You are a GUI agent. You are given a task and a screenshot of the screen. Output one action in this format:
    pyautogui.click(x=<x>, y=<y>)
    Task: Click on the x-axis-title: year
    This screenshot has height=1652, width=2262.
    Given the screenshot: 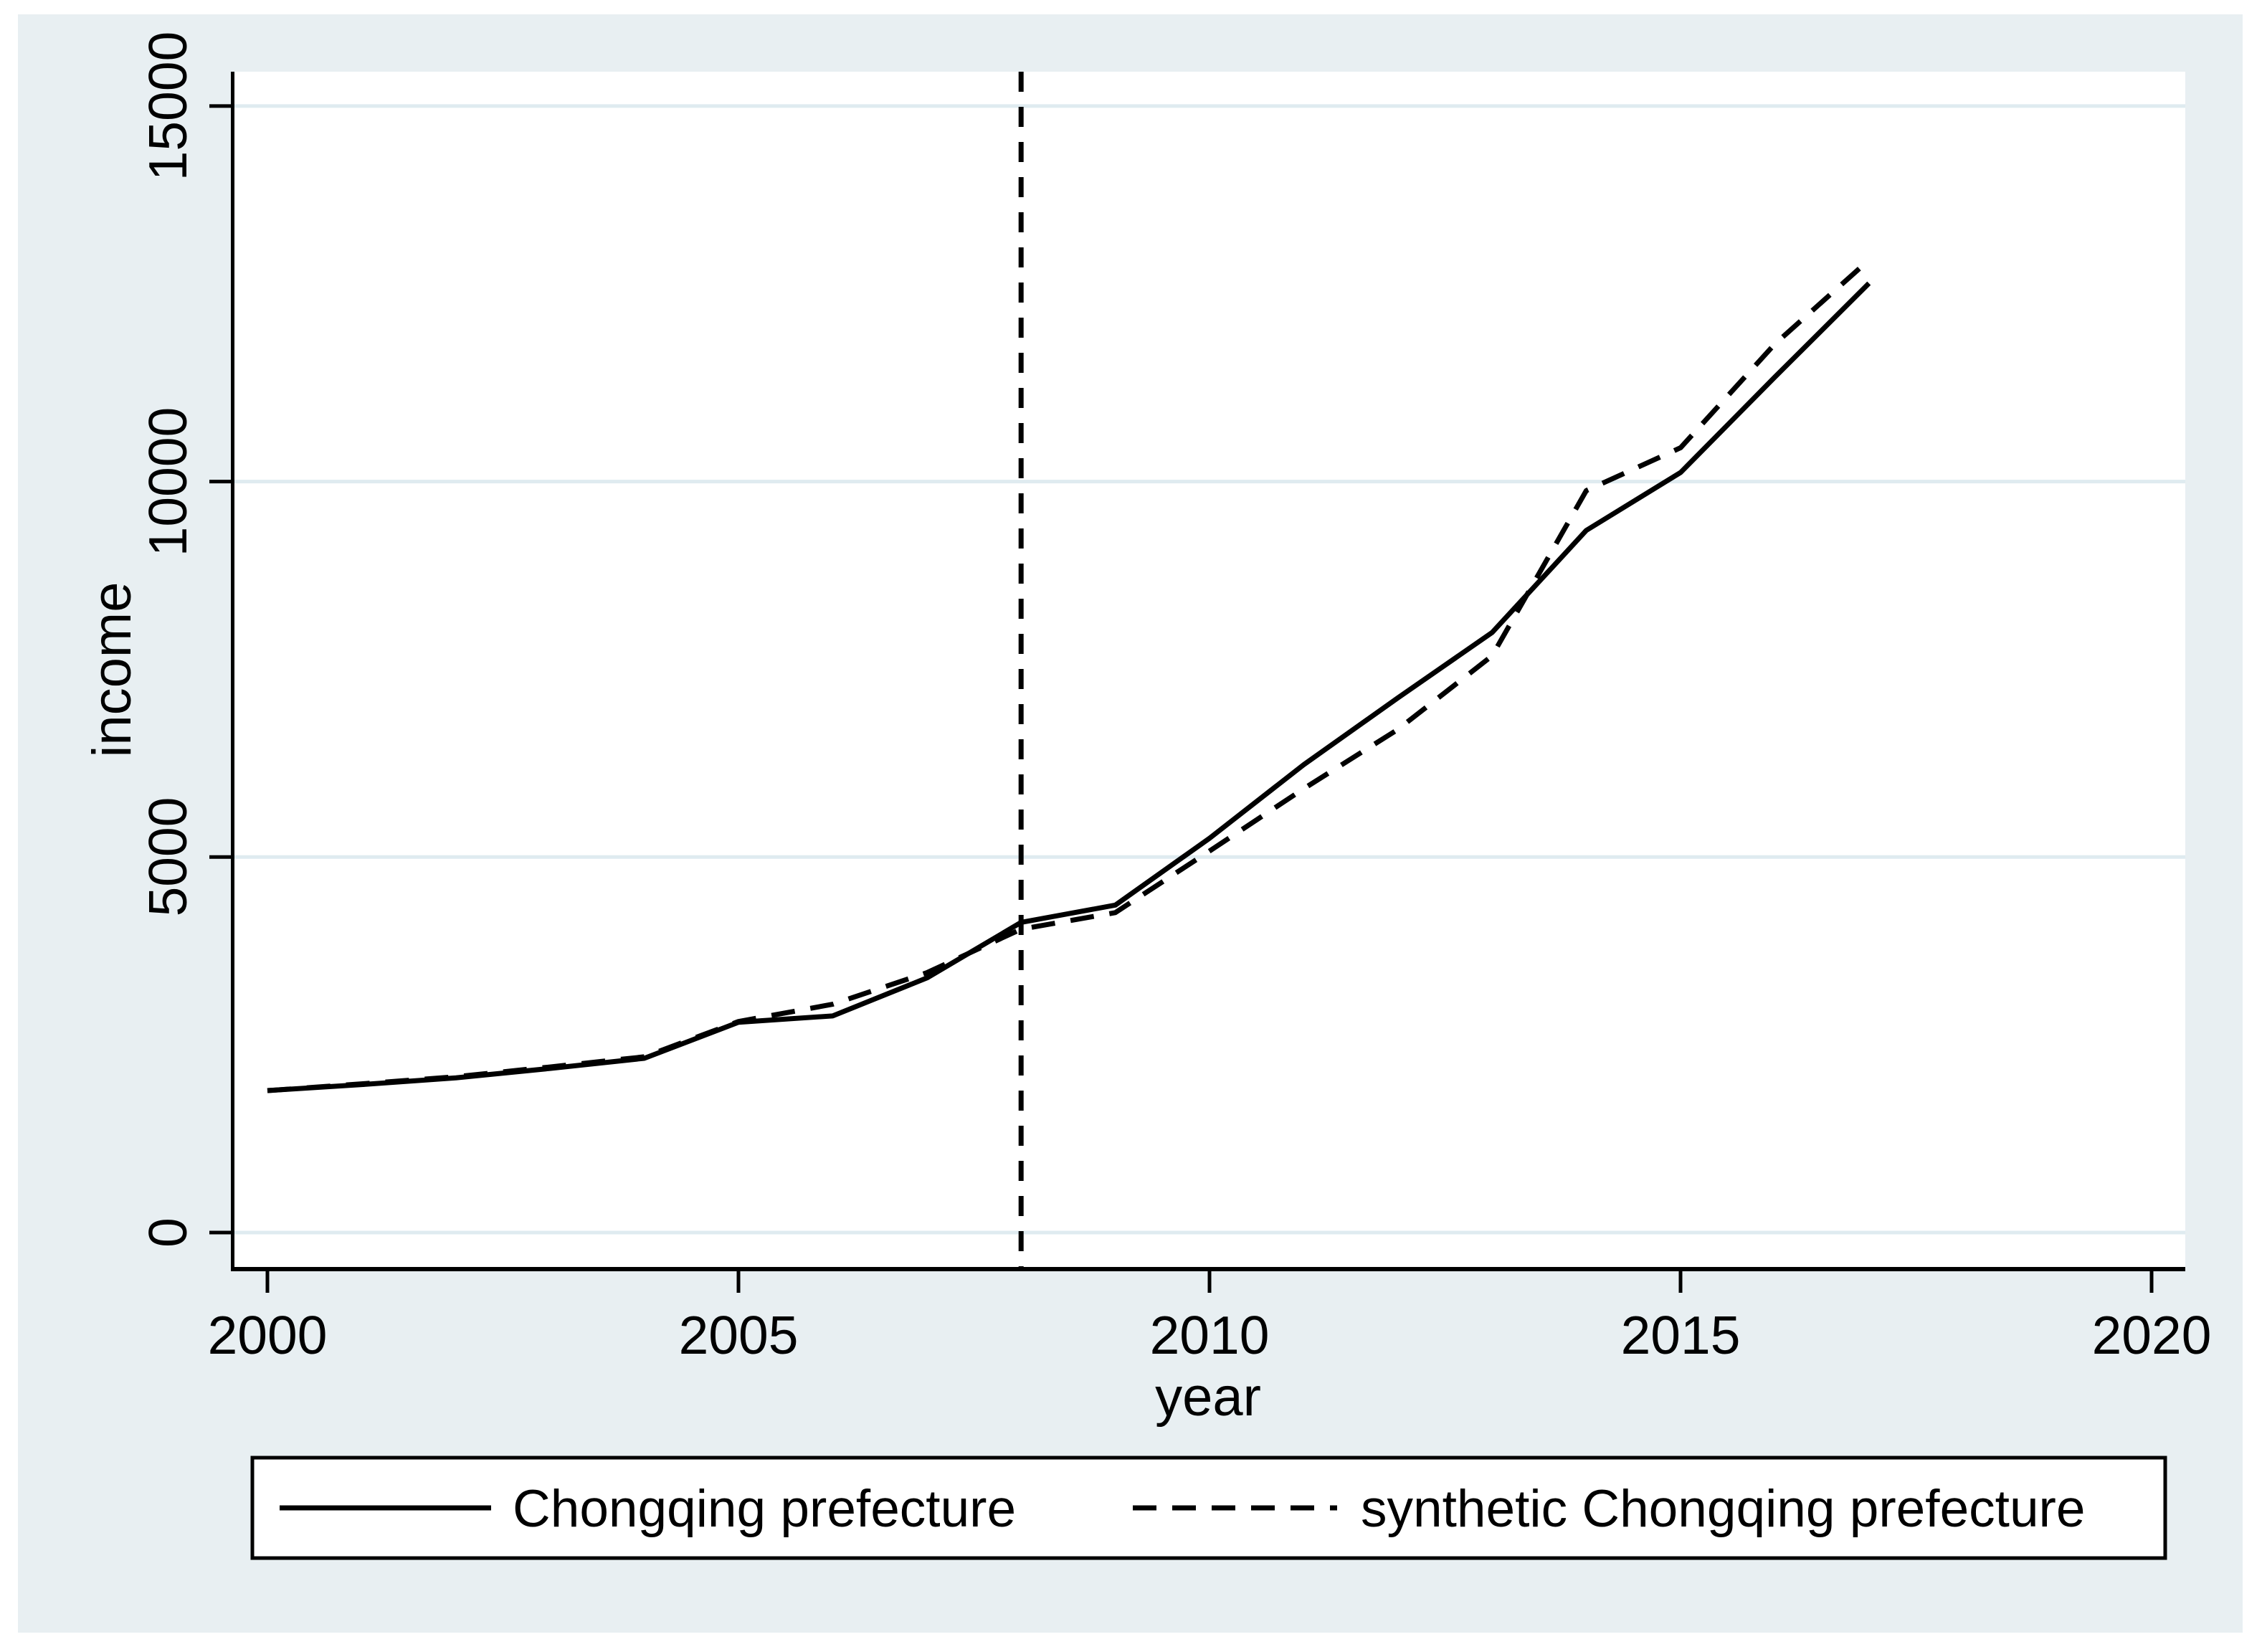 What is the action you would take?
    pyautogui.click(x=1208, y=1397)
    